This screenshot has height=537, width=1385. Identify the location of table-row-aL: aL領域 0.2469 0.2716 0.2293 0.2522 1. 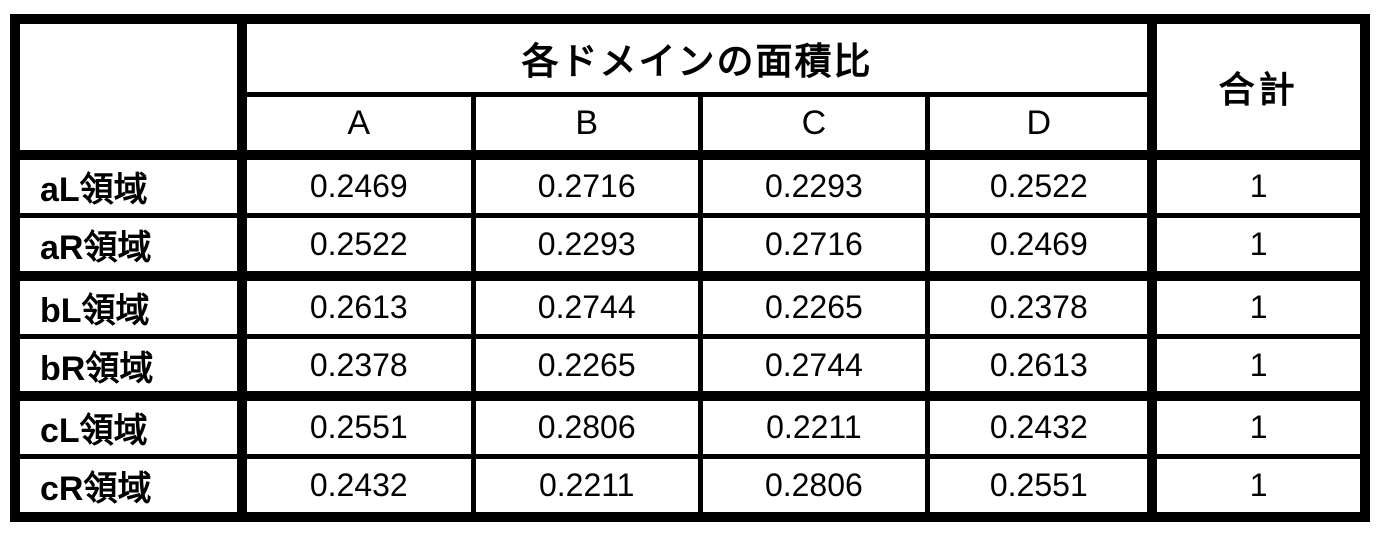
(690, 184).